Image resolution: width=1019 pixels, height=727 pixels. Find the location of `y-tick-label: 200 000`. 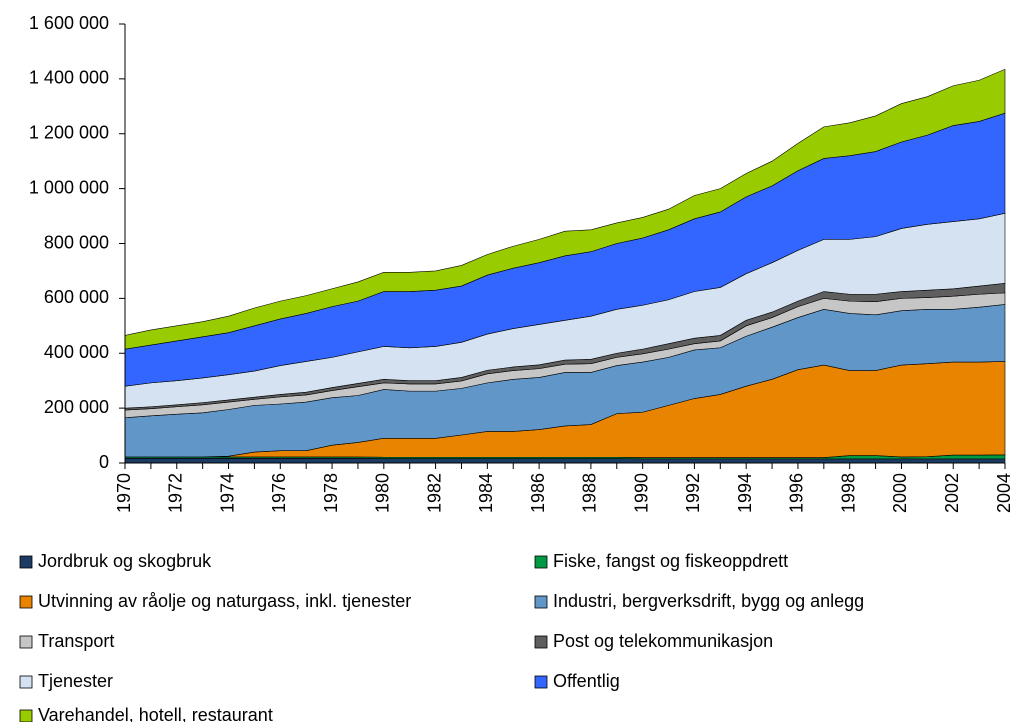

y-tick-label: 200 000 is located at coordinates (76, 407).